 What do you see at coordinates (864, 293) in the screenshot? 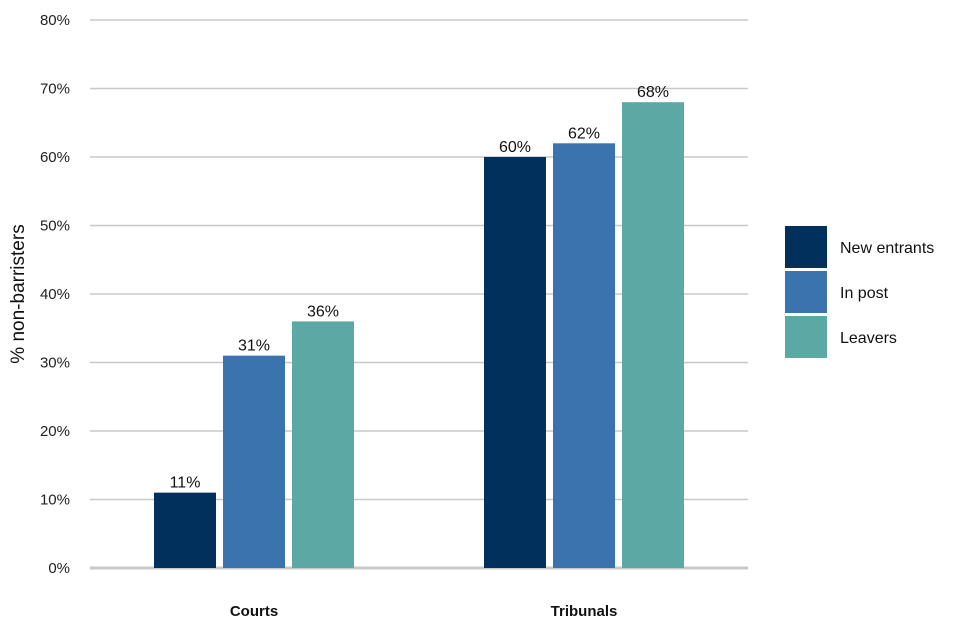
I see `legend-label: In post` at bounding box center [864, 293].